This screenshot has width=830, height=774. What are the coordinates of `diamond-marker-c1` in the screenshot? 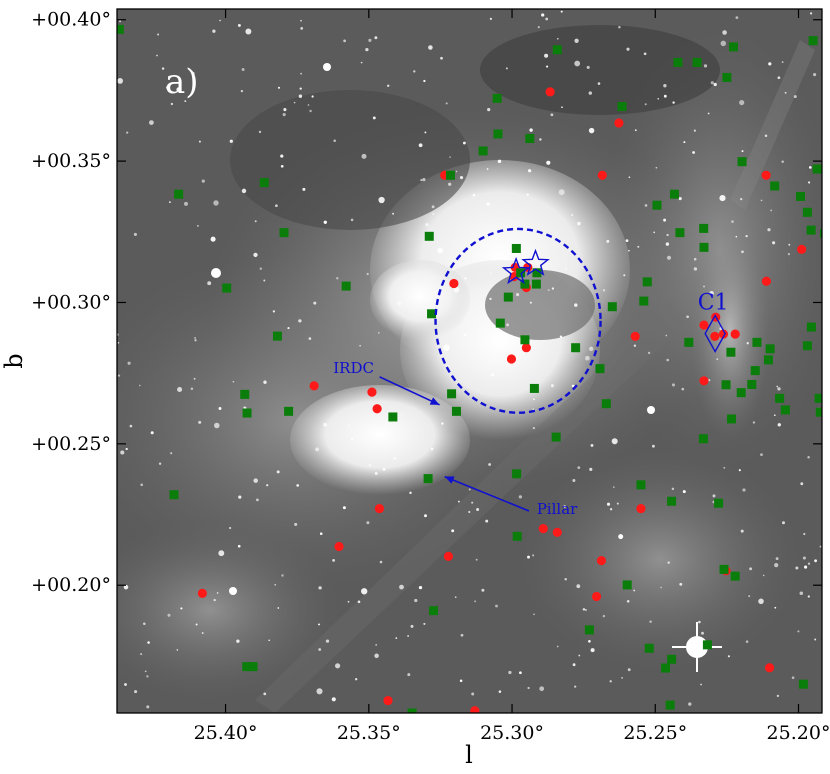 It's located at (715, 334).